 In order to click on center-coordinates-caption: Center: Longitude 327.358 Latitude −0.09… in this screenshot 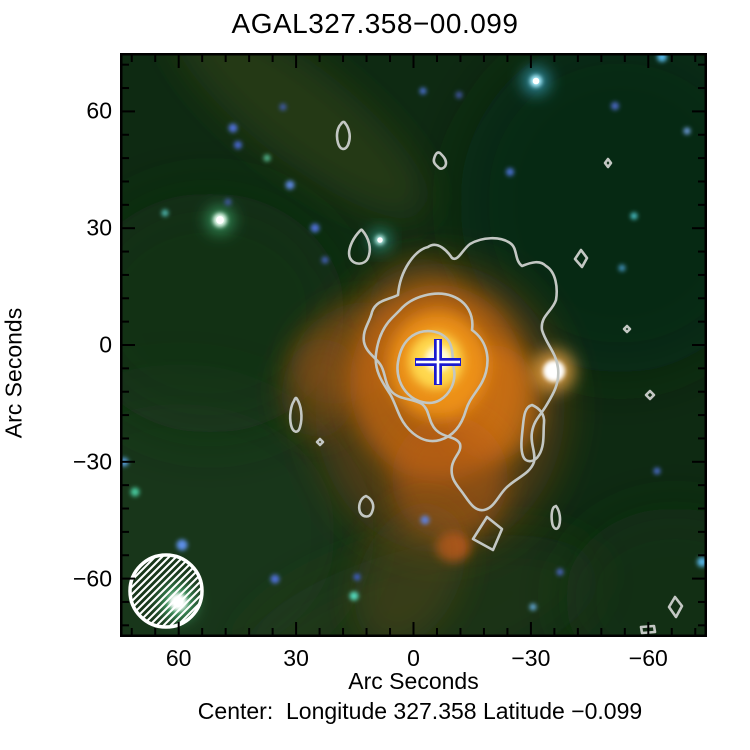, I will do `click(420, 711)`.